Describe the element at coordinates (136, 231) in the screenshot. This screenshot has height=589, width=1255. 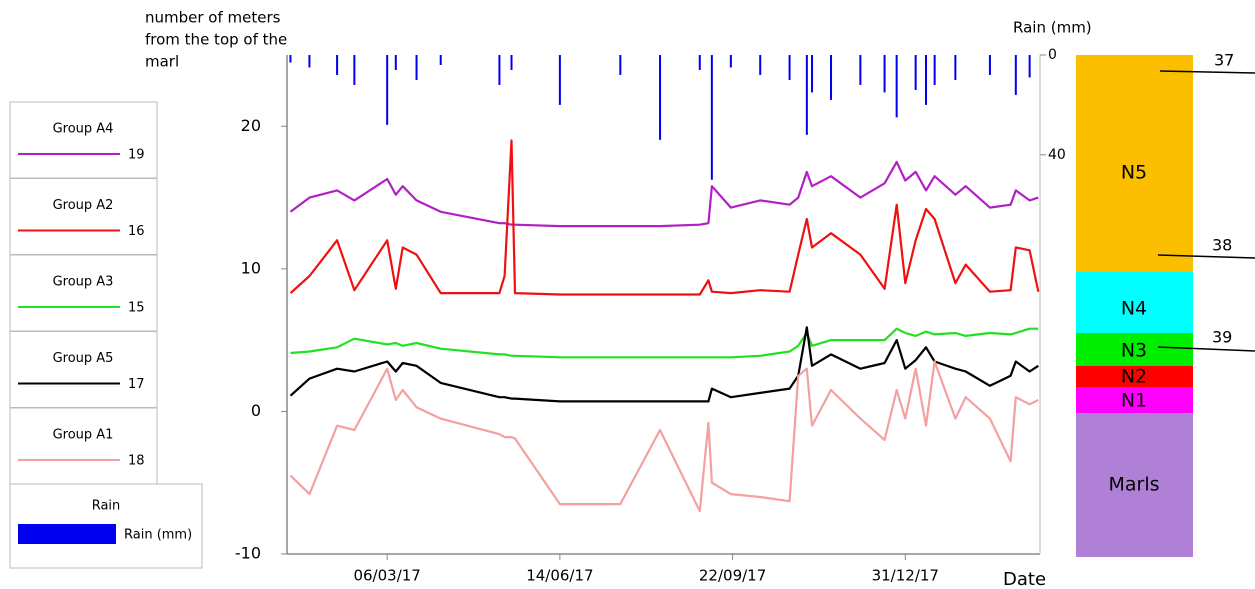
I see `legend-label: 16` at that location.